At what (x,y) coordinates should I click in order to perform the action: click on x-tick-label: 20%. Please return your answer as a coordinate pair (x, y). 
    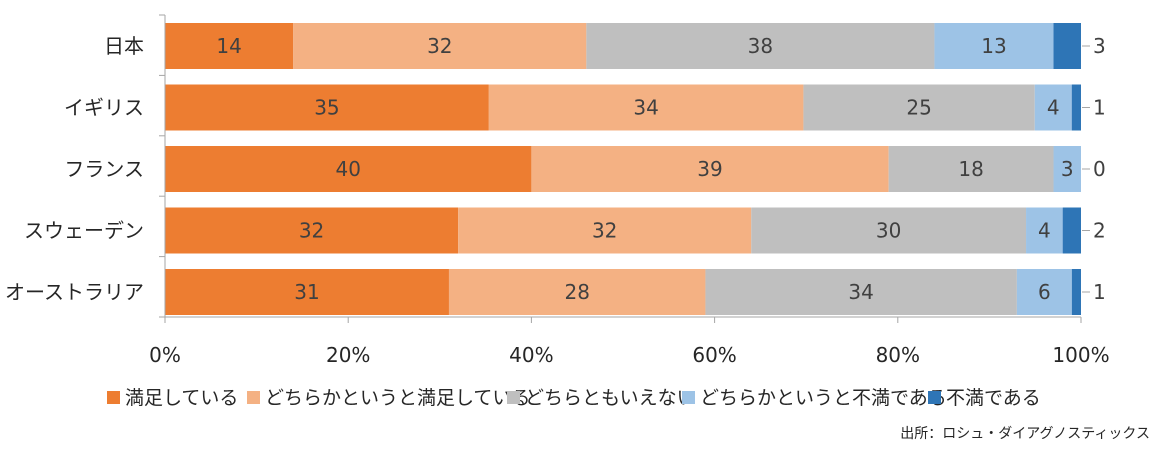
    Looking at the image, I should click on (348, 355).